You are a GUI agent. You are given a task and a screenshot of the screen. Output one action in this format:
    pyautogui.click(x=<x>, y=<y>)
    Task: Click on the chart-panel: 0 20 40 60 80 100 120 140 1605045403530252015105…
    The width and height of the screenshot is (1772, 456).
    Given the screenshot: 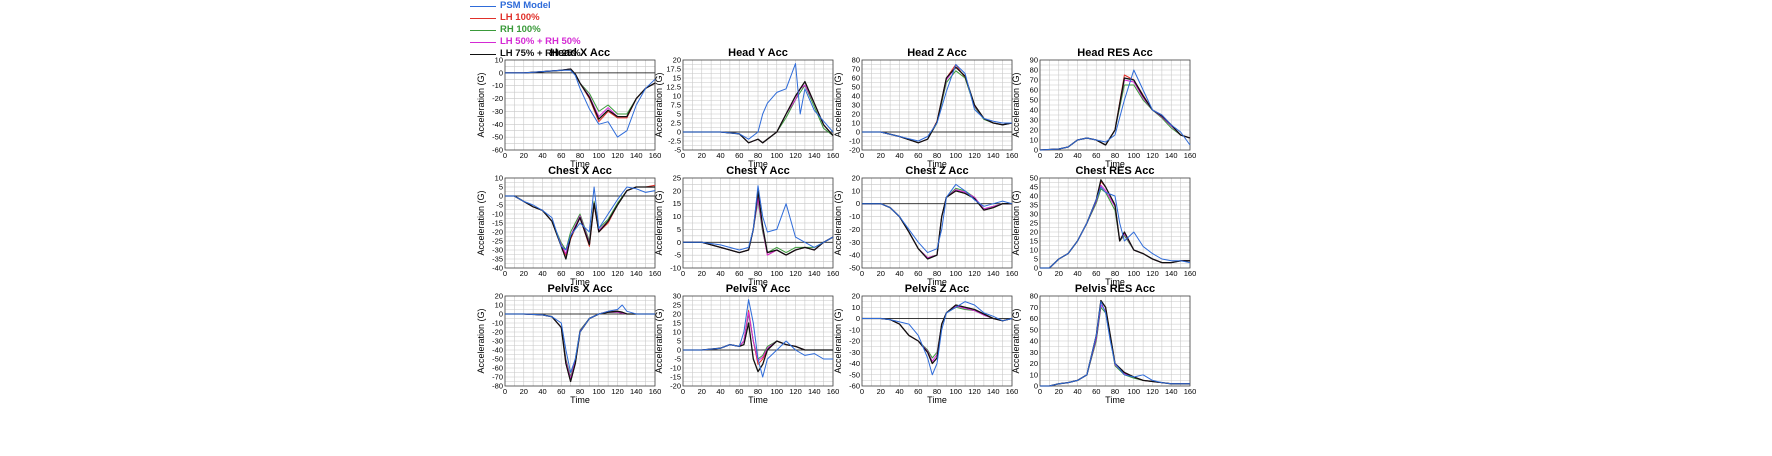 What is the action you would take?
    pyautogui.click(x=1103, y=226)
    